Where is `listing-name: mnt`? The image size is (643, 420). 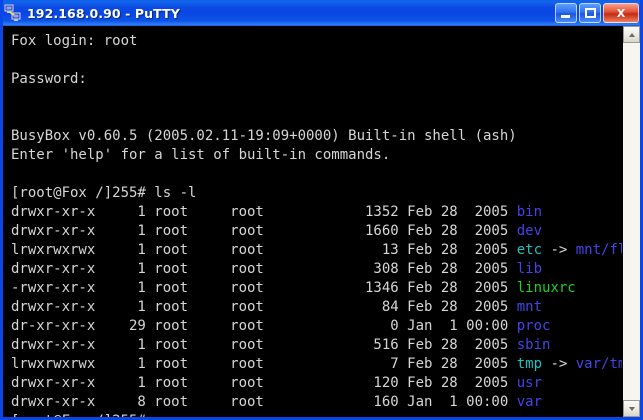
listing-name: mnt is located at coordinates (529, 307).